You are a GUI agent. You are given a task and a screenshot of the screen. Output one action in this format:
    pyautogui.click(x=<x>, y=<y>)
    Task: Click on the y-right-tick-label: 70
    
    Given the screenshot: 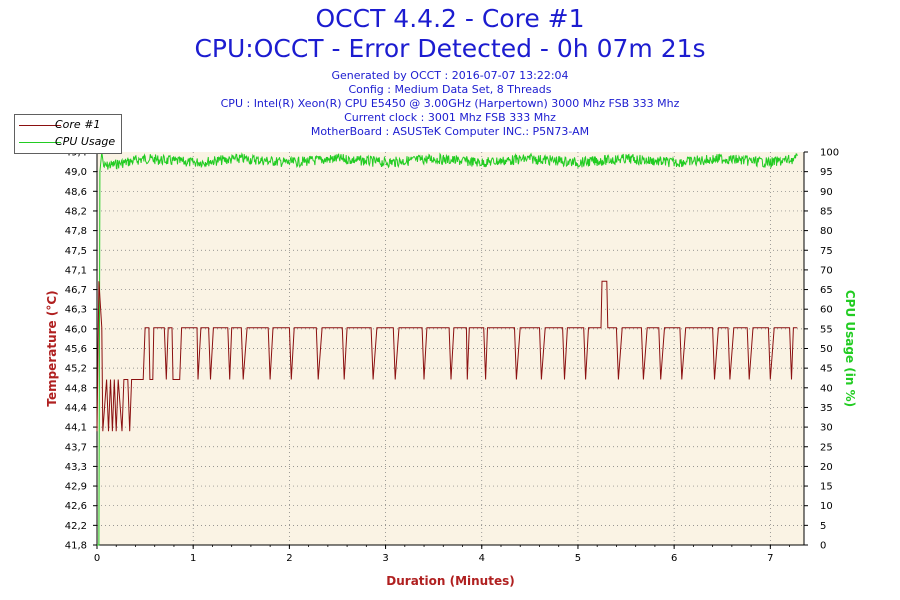 What is the action you would take?
    pyautogui.click(x=826, y=270)
    